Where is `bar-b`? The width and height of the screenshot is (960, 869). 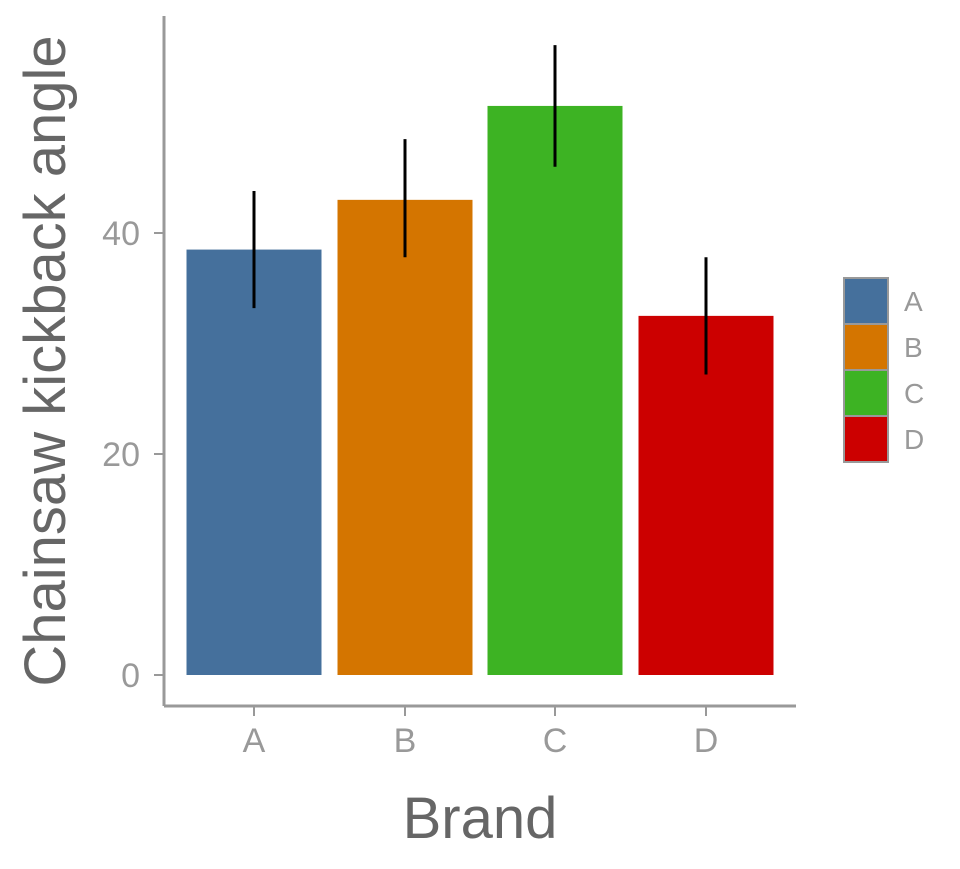 bar-b is located at coordinates (405, 437).